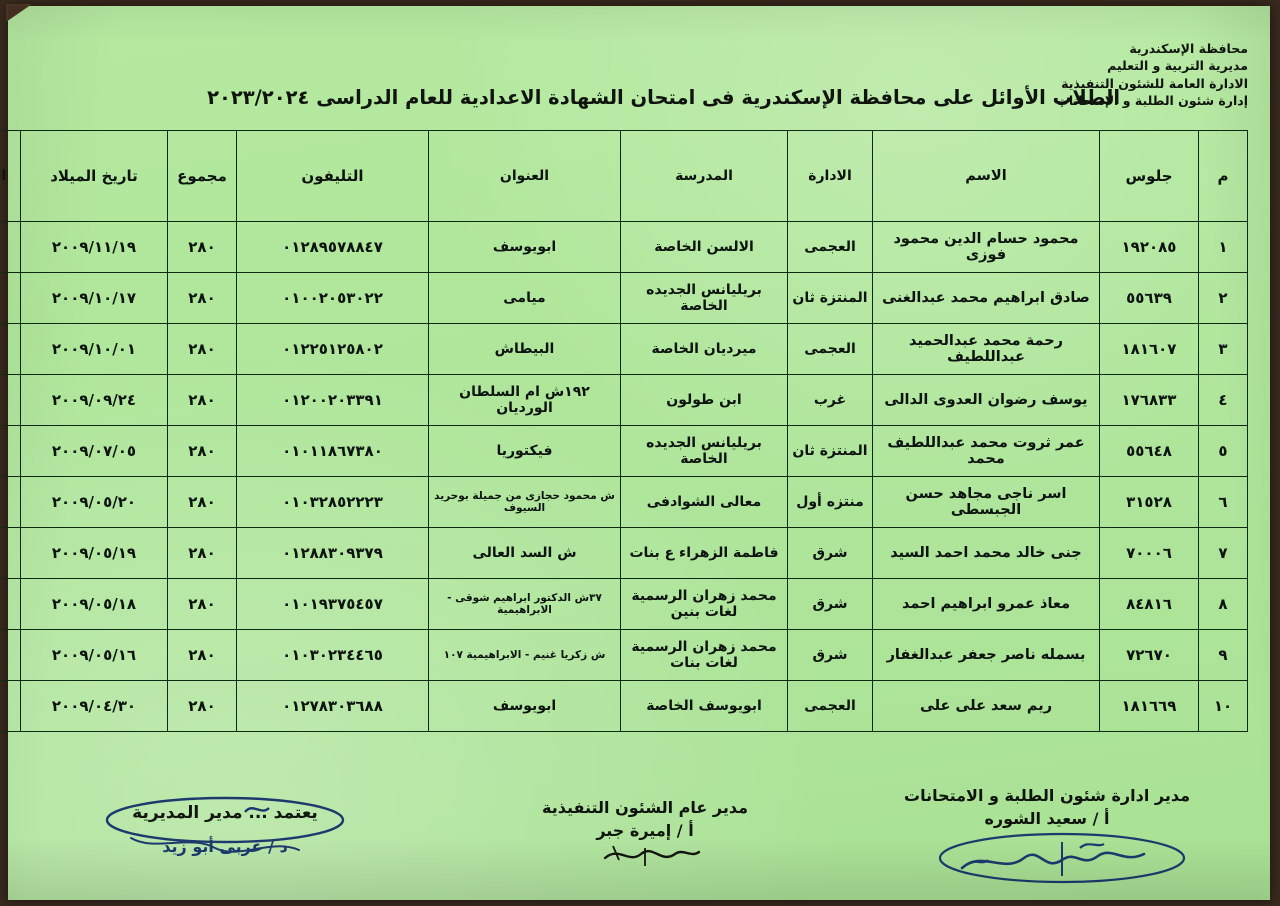 This screenshot has height=906, width=1280. What do you see at coordinates (1223, 502) in the screenshot?
I see `cell-no: ٦` at bounding box center [1223, 502].